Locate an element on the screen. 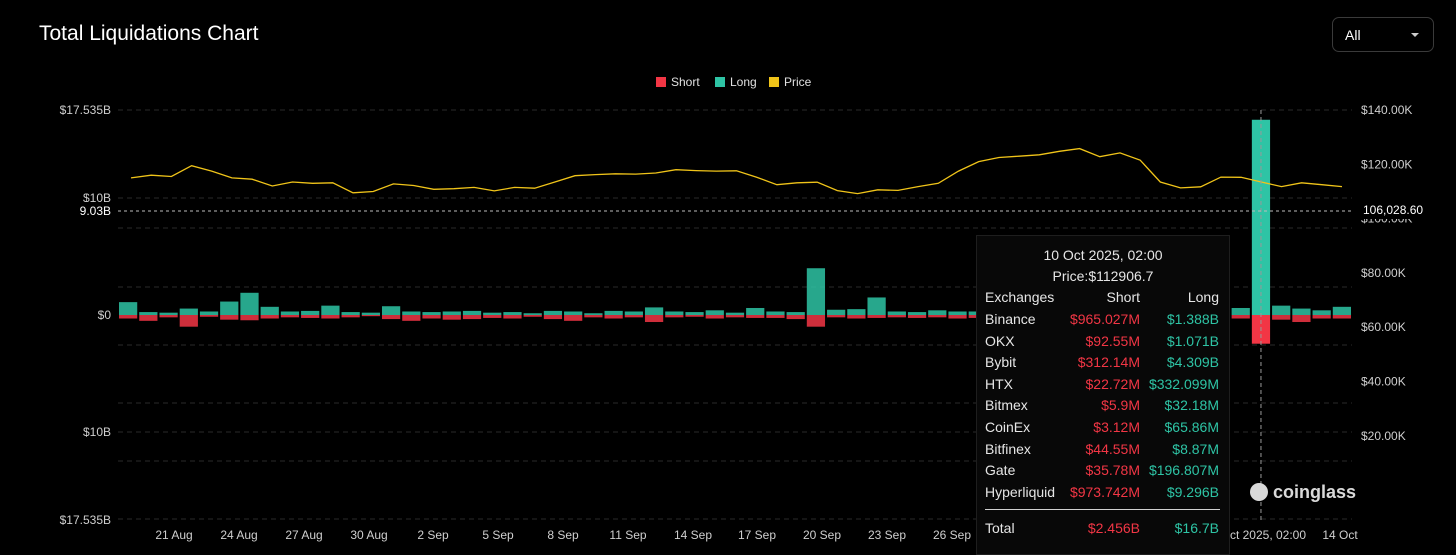  tooltip-short-value: $973.742M is located at coordinates (1104, 491).